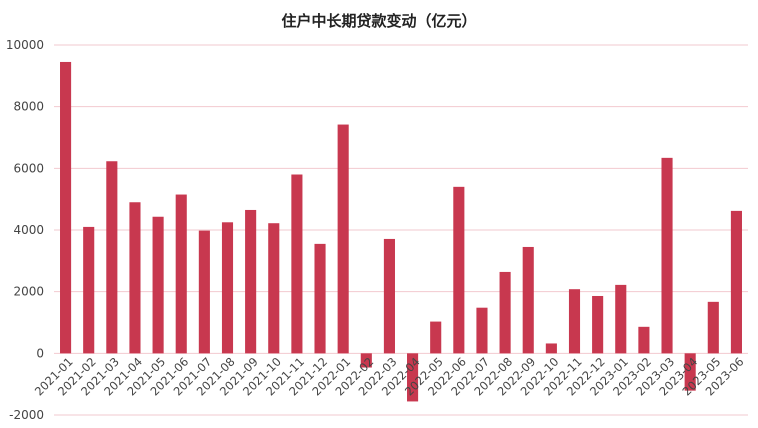 The width and height of the screenshot is (758, 428). I want to click on y-tick-label: 0, so click(40, 353).